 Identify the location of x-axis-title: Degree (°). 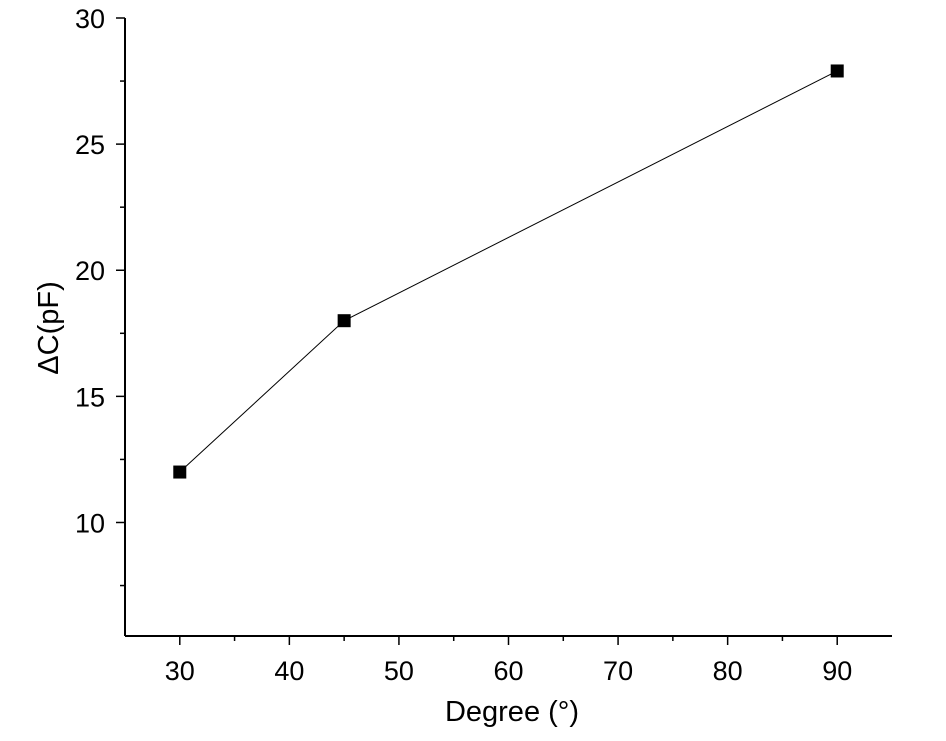
(512, 712).